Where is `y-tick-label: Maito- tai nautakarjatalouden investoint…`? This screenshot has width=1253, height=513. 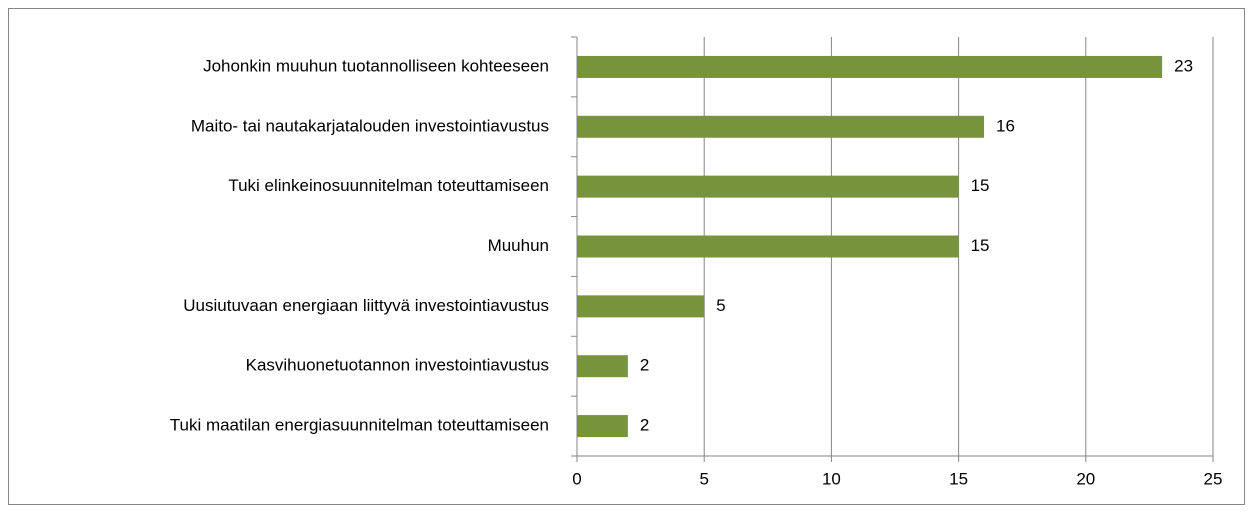
y-tick-label: Maito- tai nautakarjatalouden investoint… is located at coordinates (370, 125).